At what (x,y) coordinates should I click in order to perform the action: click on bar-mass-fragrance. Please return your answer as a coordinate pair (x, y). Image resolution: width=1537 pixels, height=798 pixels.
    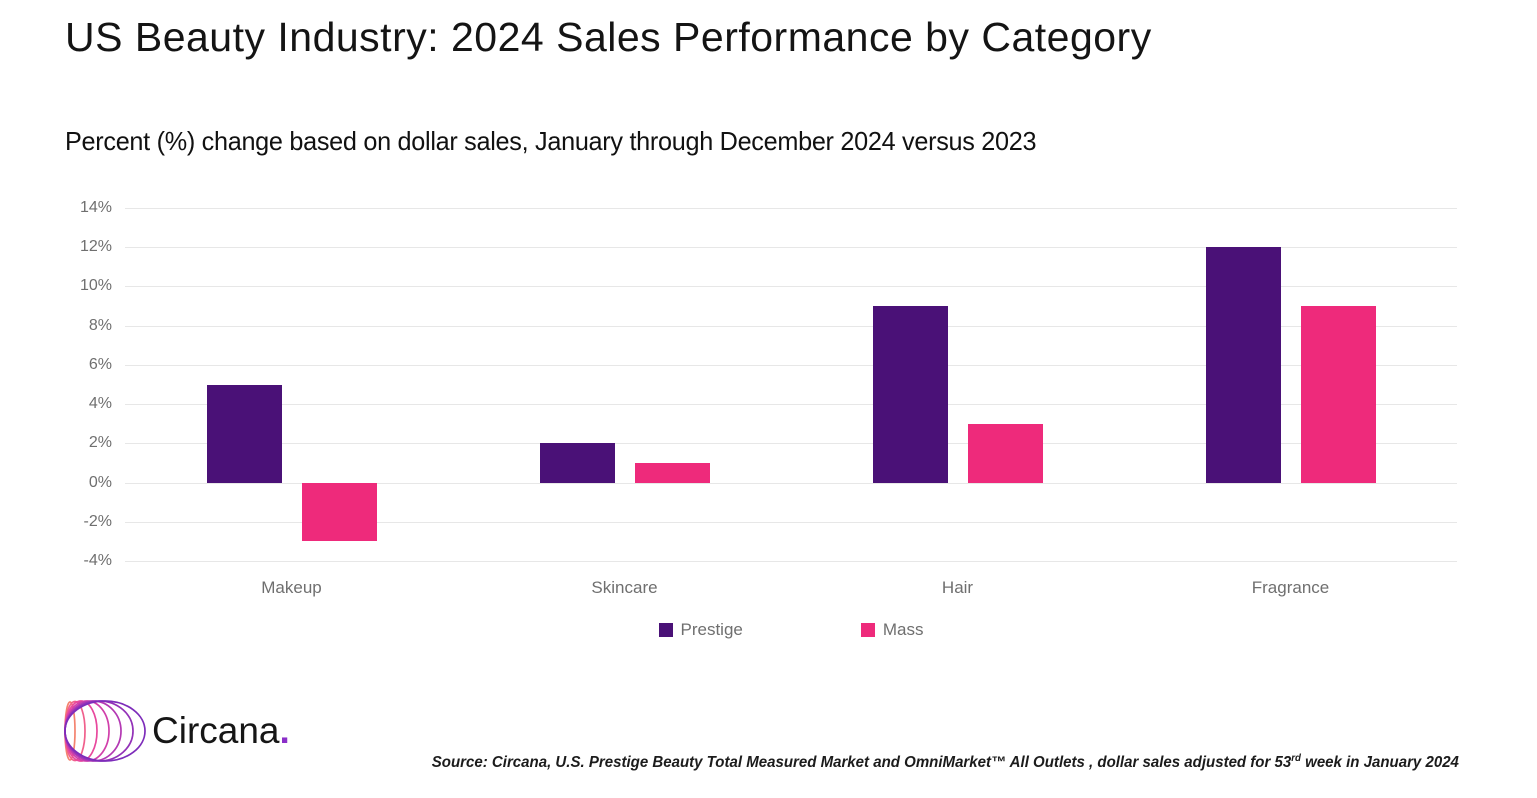
    Looking at the image, I should click on (1338, 394).